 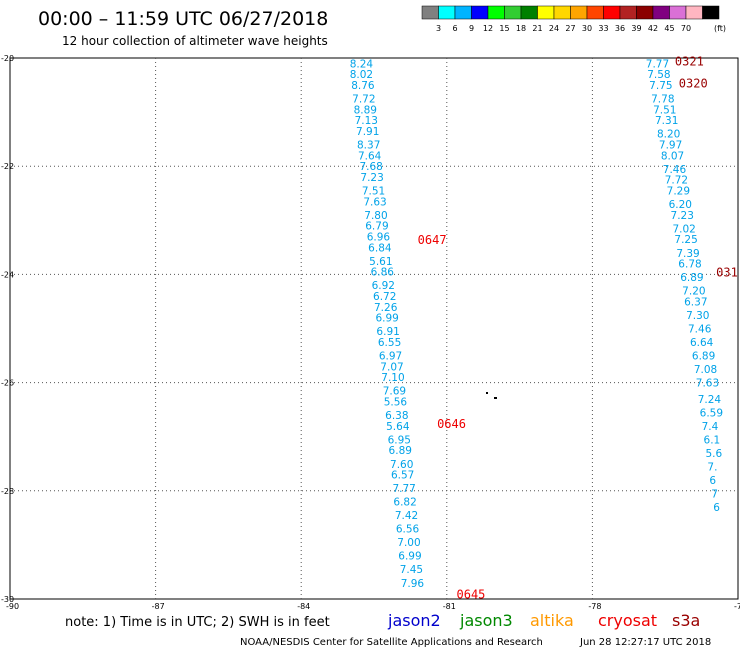 What do you see at coordinates (379, 238) in the screenshot?
I see `wave-height-value: 6.96` at bounding box center [379, 238].